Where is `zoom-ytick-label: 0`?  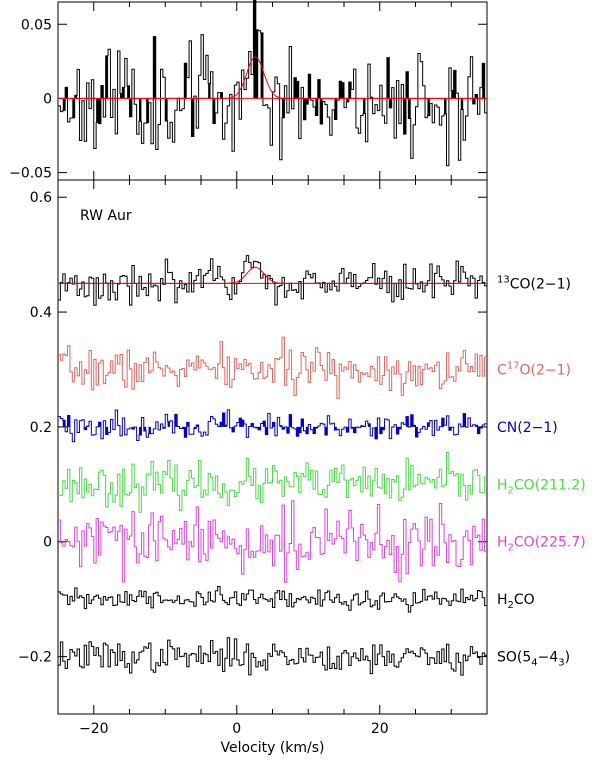
zoom-ytick-label: 0 is located at coordinates (47, 99).